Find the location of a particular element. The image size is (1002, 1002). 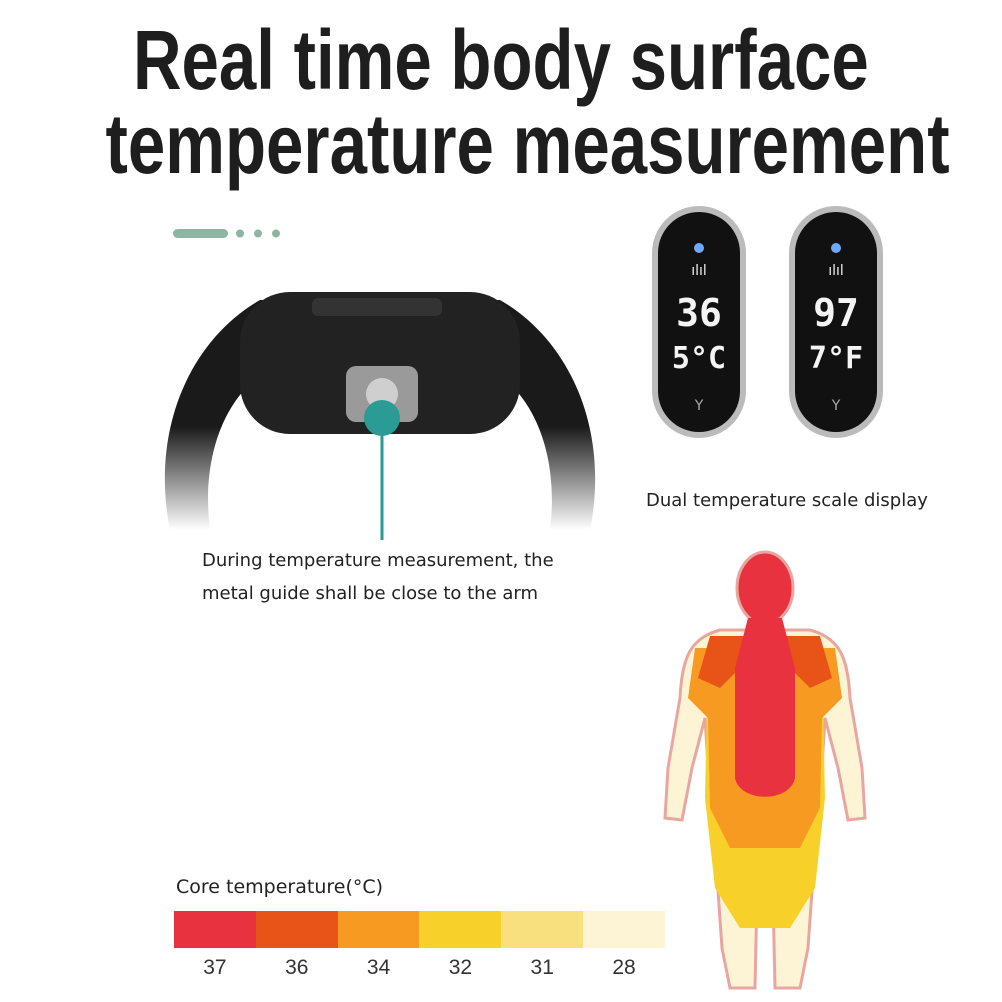

display-value-decimal: 7°F is located at coordinates (836, 358).